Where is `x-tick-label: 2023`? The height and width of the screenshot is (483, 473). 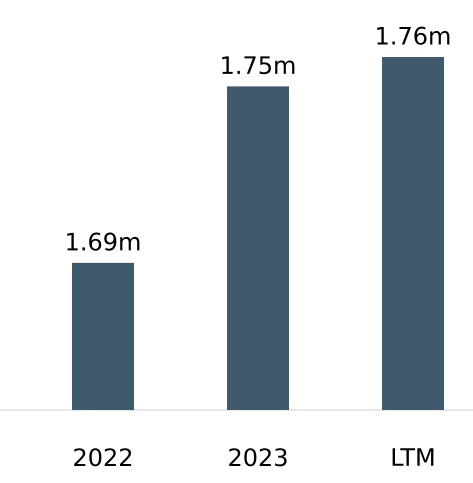 x-tick-label: 2023 is located at coordinates (258, 457).